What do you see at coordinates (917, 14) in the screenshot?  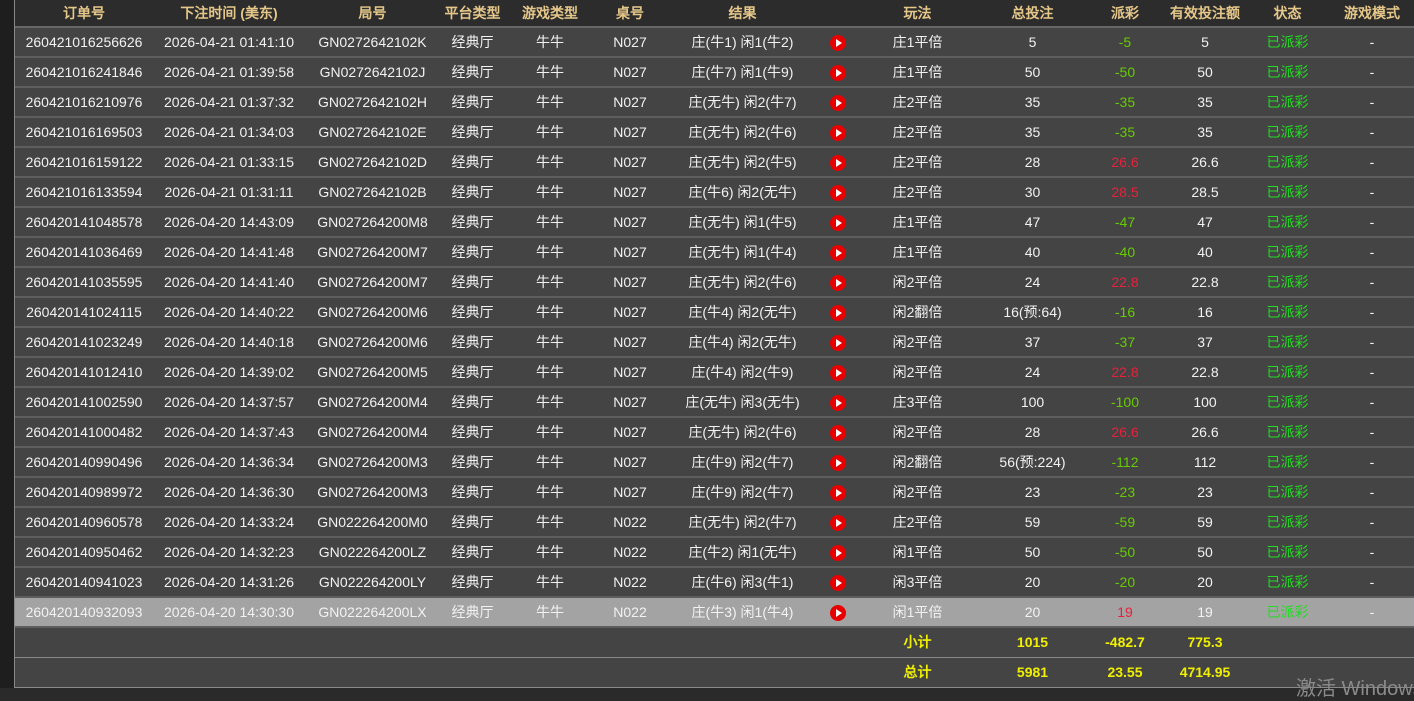 I see `header-bet-type: 玩法` at bounding box center [917, 14].